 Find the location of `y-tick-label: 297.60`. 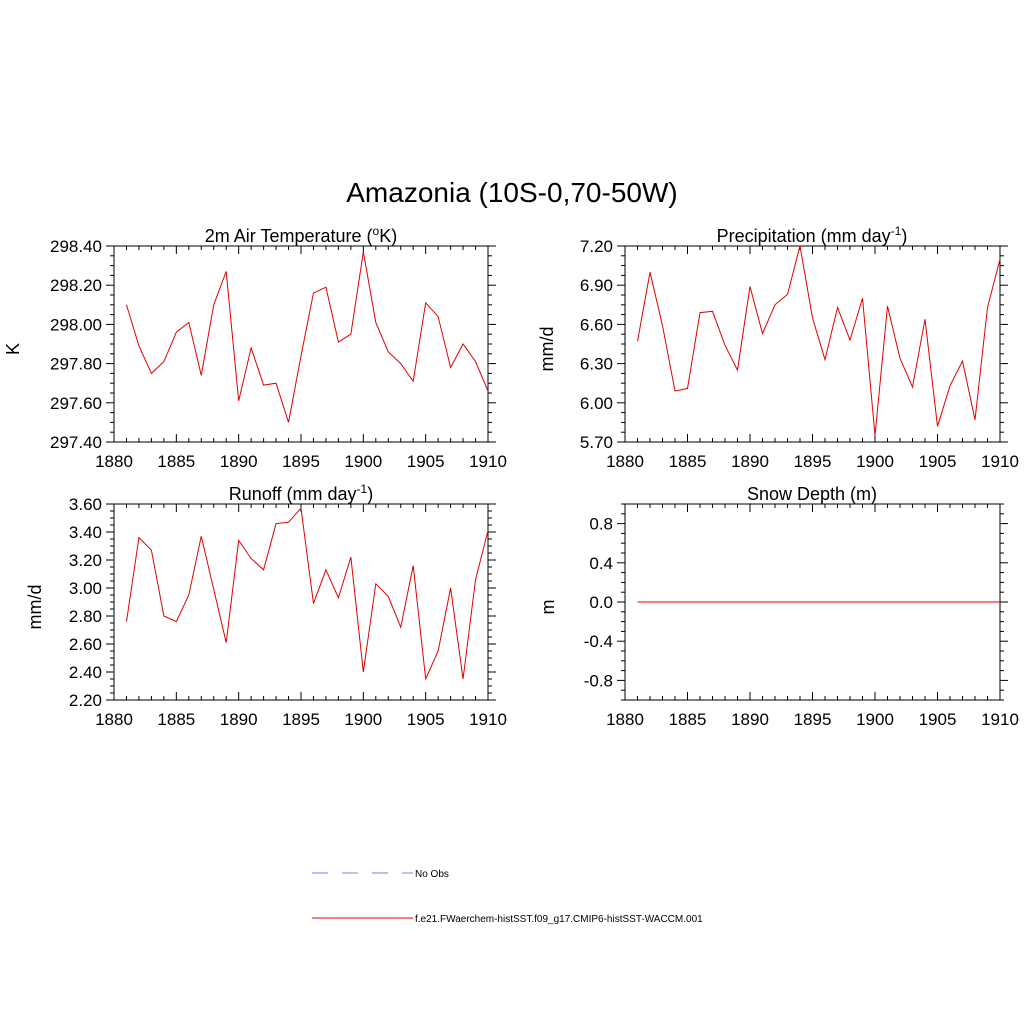

y-tick-label: 297.60 is located at coordinates (76, 403).